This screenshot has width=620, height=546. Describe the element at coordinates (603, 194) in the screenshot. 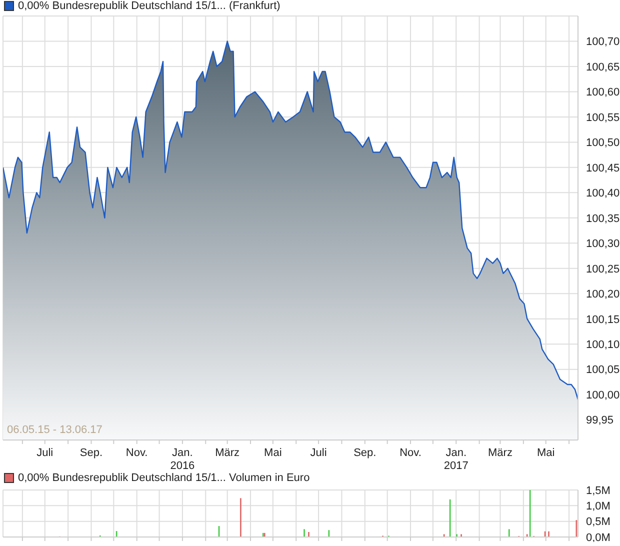

I see `y-tick-label: 100,40` at that location.